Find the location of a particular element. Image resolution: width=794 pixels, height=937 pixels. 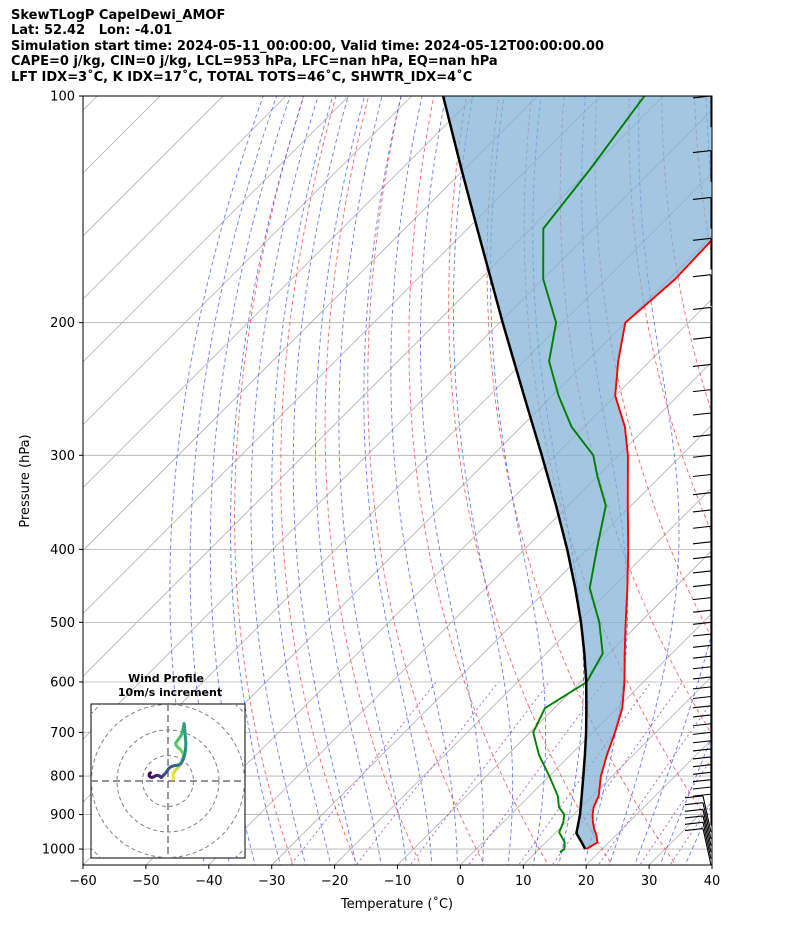

y-axis-ticks: 100 200 300 400 500 600 700 800 900 1000 is located at coordinates (62, 474).